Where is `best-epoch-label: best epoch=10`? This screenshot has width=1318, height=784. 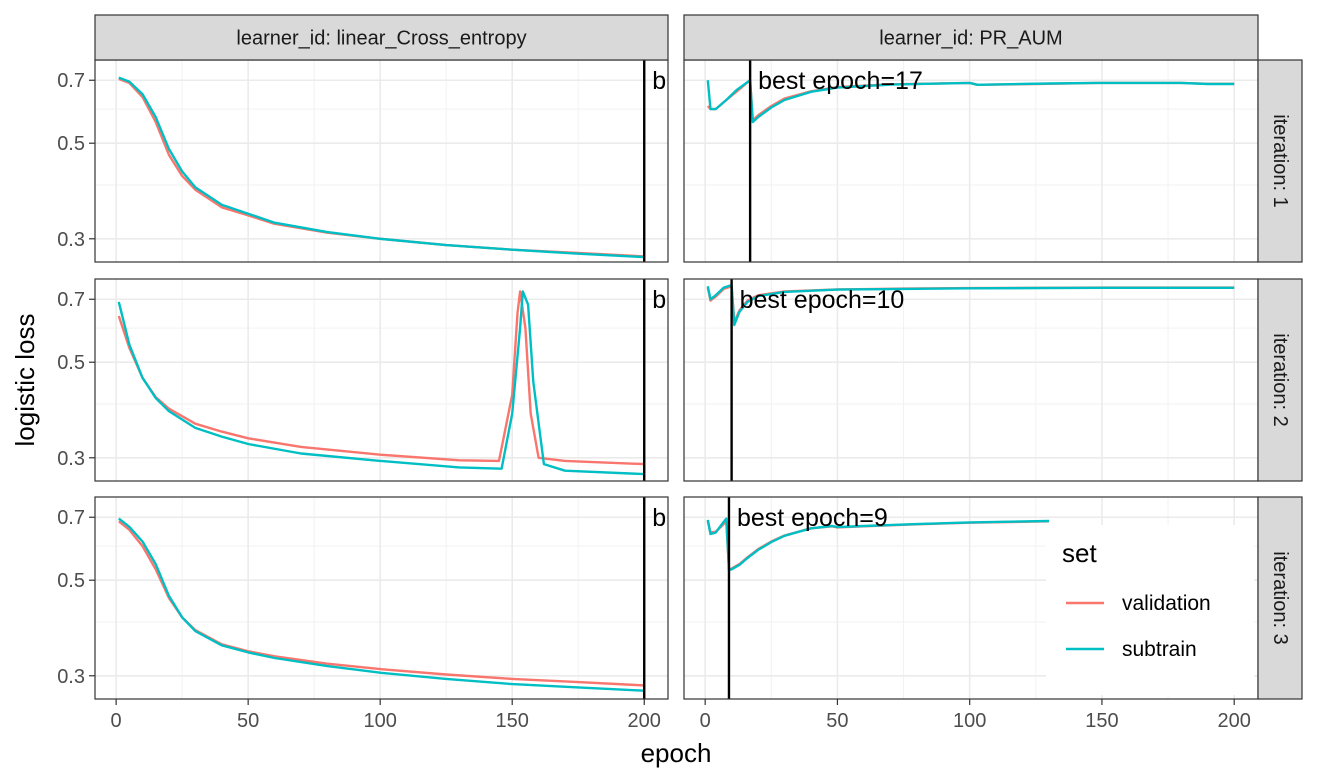
best-epoch-label: best epoch=10 is located at coordinates (822, 300).